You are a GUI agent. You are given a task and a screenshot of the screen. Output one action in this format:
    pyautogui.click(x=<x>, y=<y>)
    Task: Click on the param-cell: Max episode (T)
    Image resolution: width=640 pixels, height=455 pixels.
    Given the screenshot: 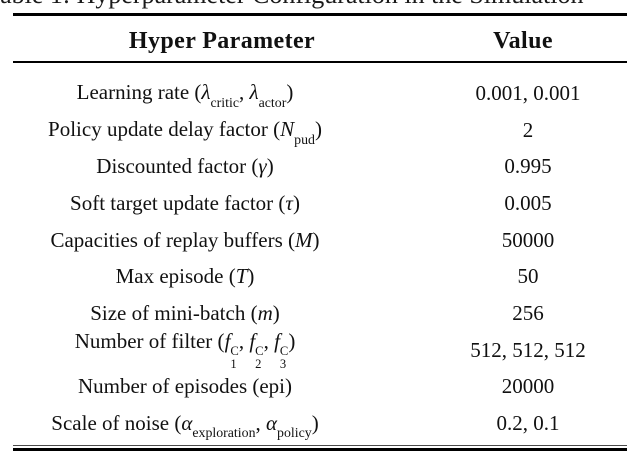 What is the action you would take?
    pyautogui.click(x=185, y=276)
    